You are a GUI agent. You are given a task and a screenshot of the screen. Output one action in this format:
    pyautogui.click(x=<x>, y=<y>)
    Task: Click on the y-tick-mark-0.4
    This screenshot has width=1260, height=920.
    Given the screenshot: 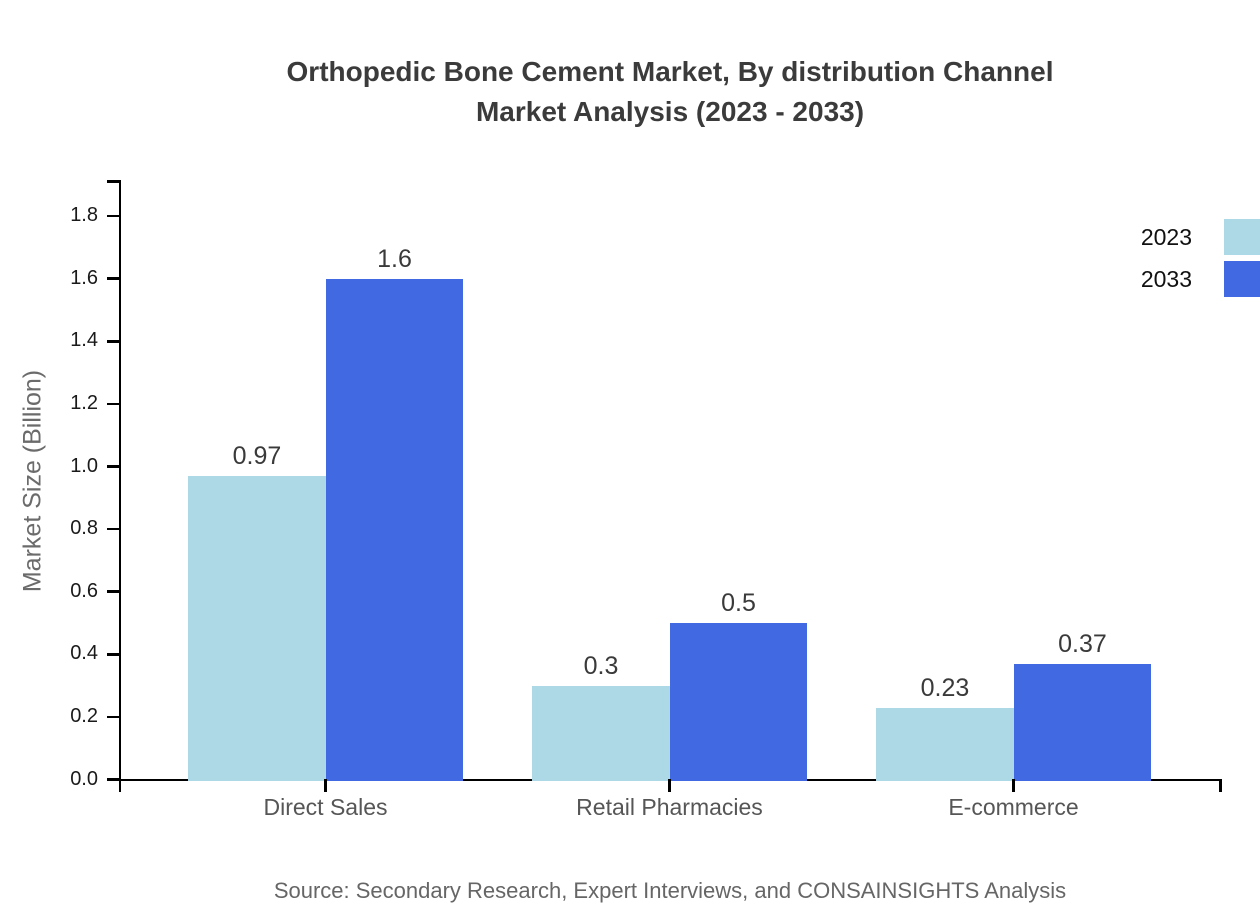 What is the action you would take?
    pyautogui.click(x=113, y=654)
    